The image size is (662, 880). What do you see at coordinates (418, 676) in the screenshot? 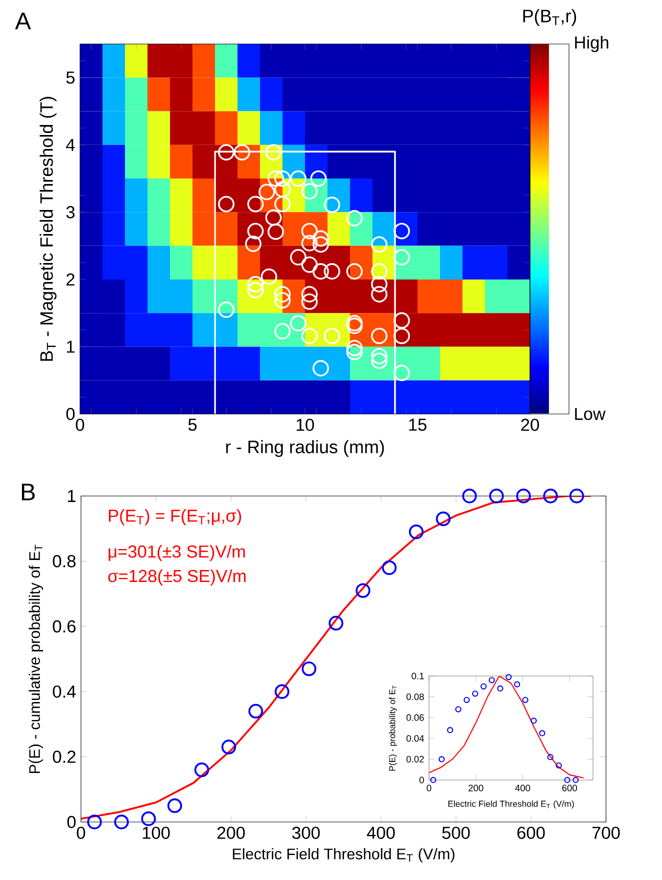
I see `y-tick-label: 0.1` at bounding box center [418, 676].